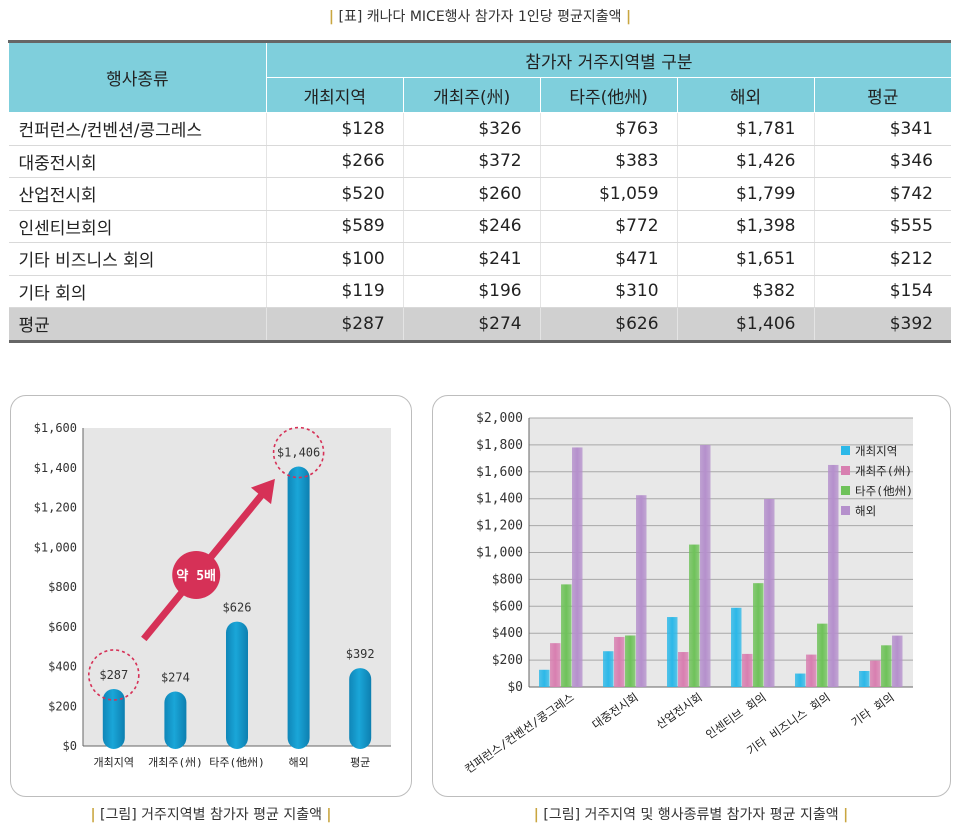  What do you see at coordinates (480, 16) in the screenshot?
I see `table-caption: | [표] 캐나다 MICE행사 참가자 1인당 평균지출액 |` at bounding box center [480, 16].